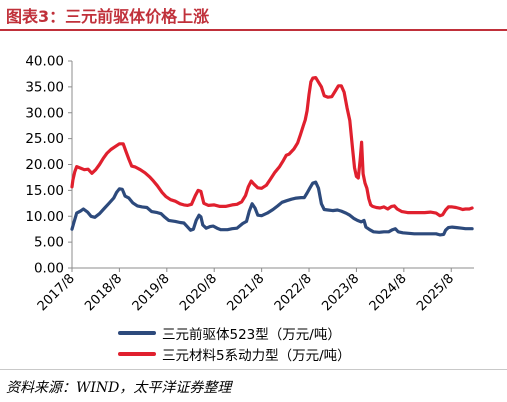 The width and height of the screenshot is (507, 402). Describe the element at coordinates (44, 87) in the screenshot. I see `y-tick-label: 35.00` at that location.